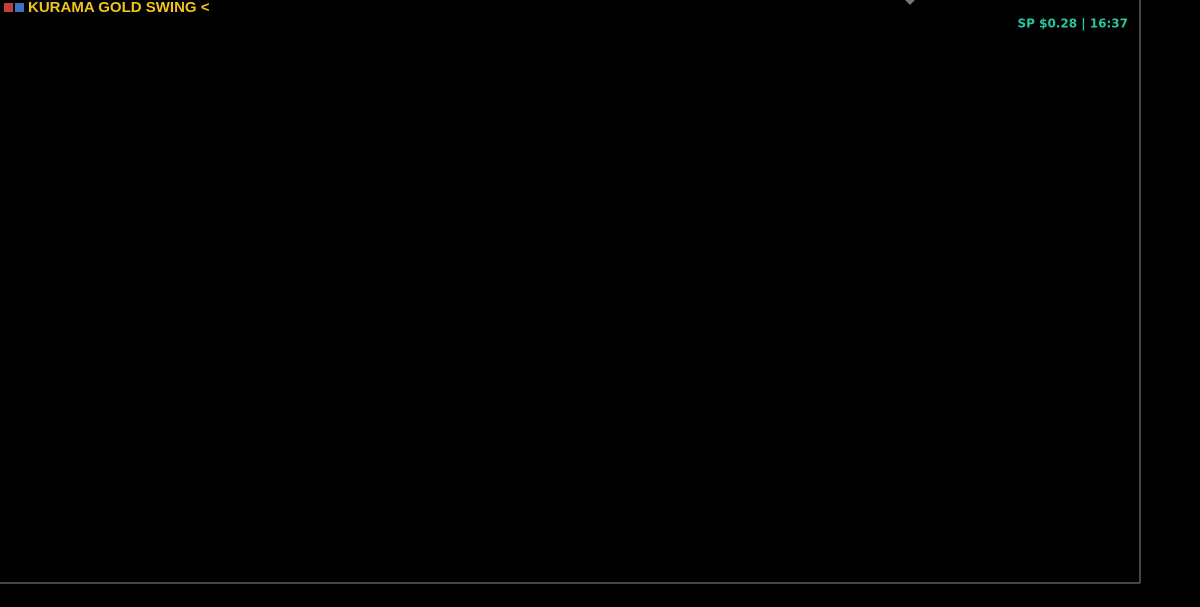 The width and height of the screenshot is (1200, 607). I want to click on scroll-marker, so click(910, 2).